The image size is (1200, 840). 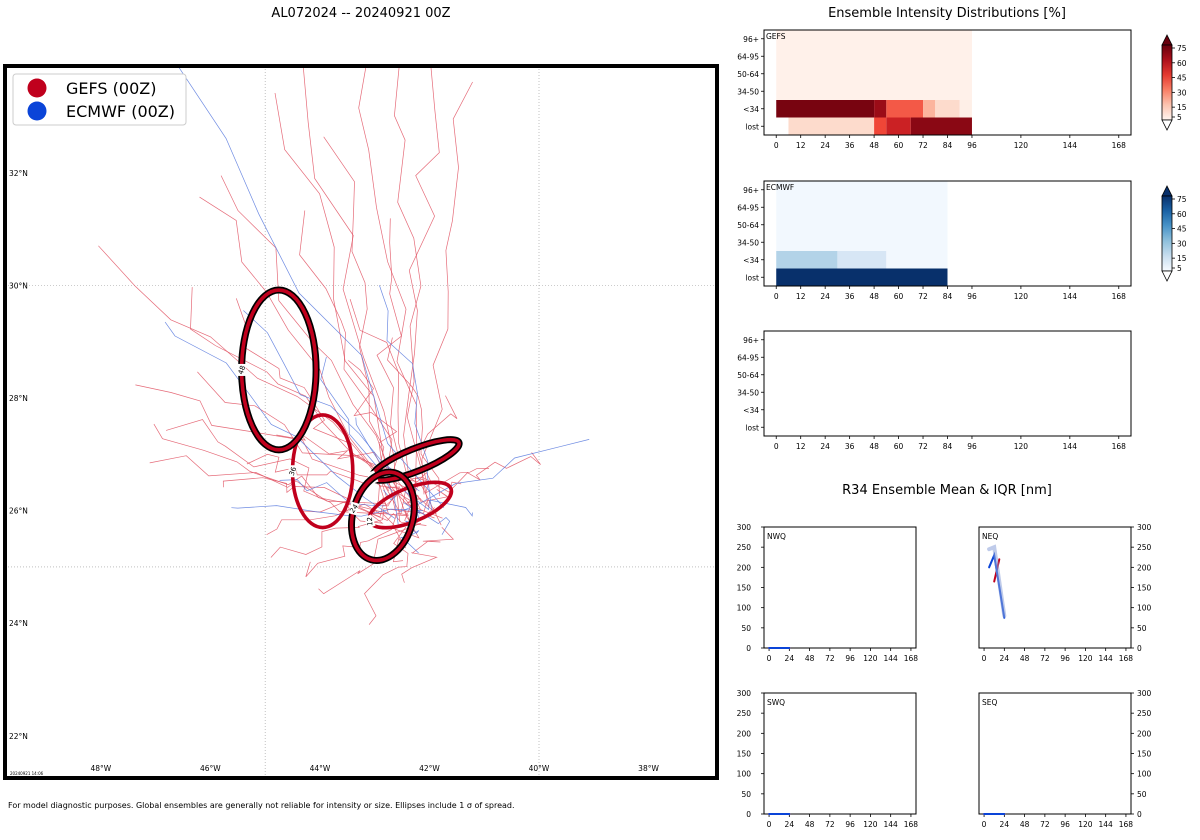 What do you see at coordinates (748, 242) in the screenshot?
I see `y-tick-label: 34-50` at bounding box center [748, 242].